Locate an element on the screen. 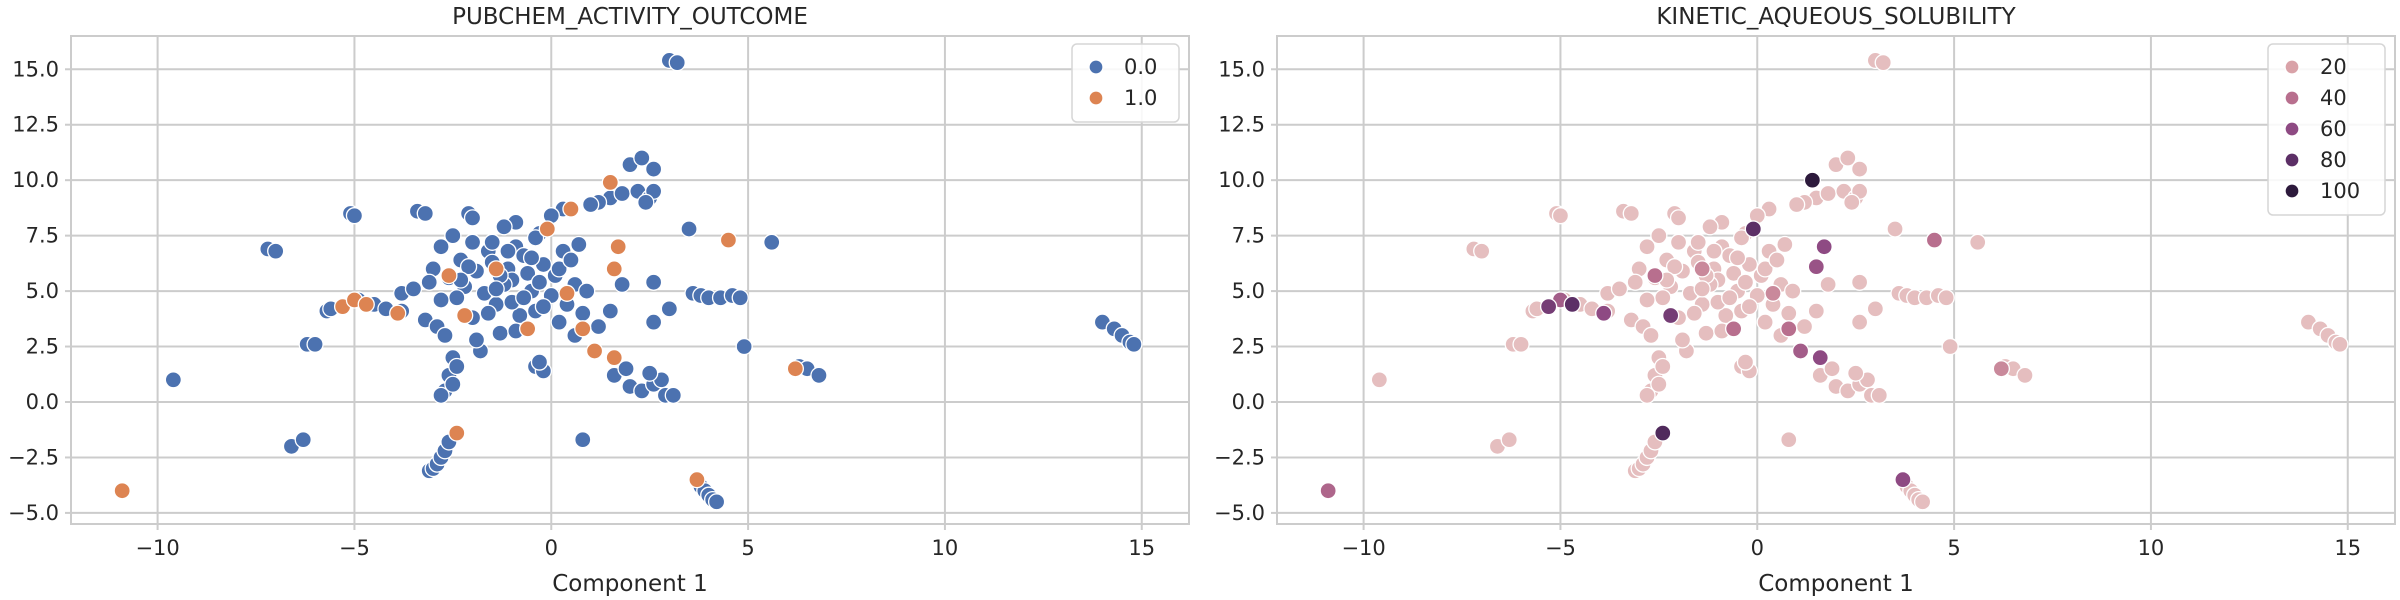 This screenshot has height=600, width=2400. x-tick-label: 0 is located at coordinates (1757, 548).